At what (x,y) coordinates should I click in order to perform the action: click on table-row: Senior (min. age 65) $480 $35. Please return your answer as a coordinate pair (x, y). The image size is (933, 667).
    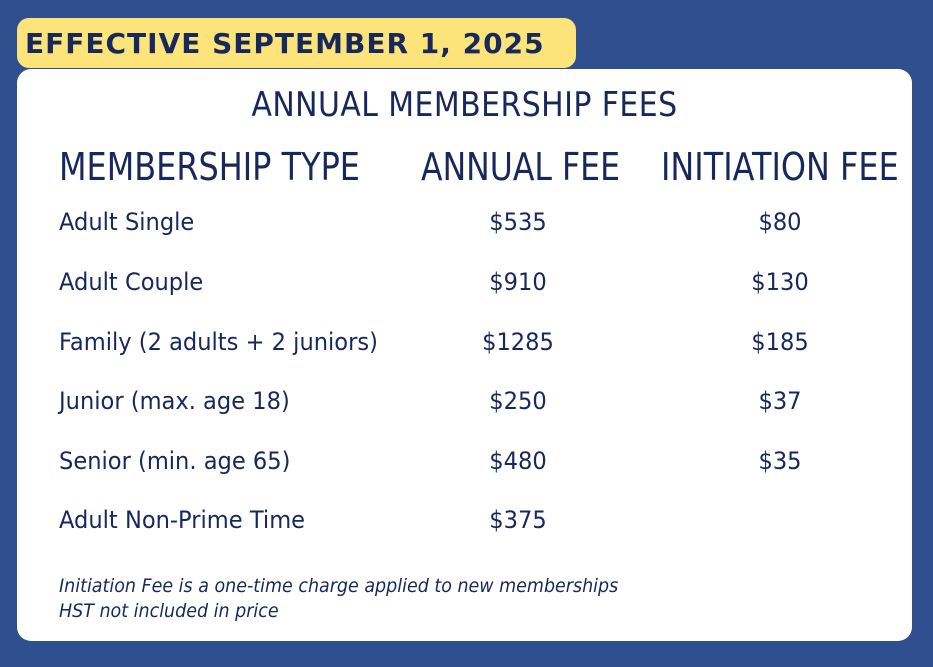
    Looking at the image, I should click on (466, 467).